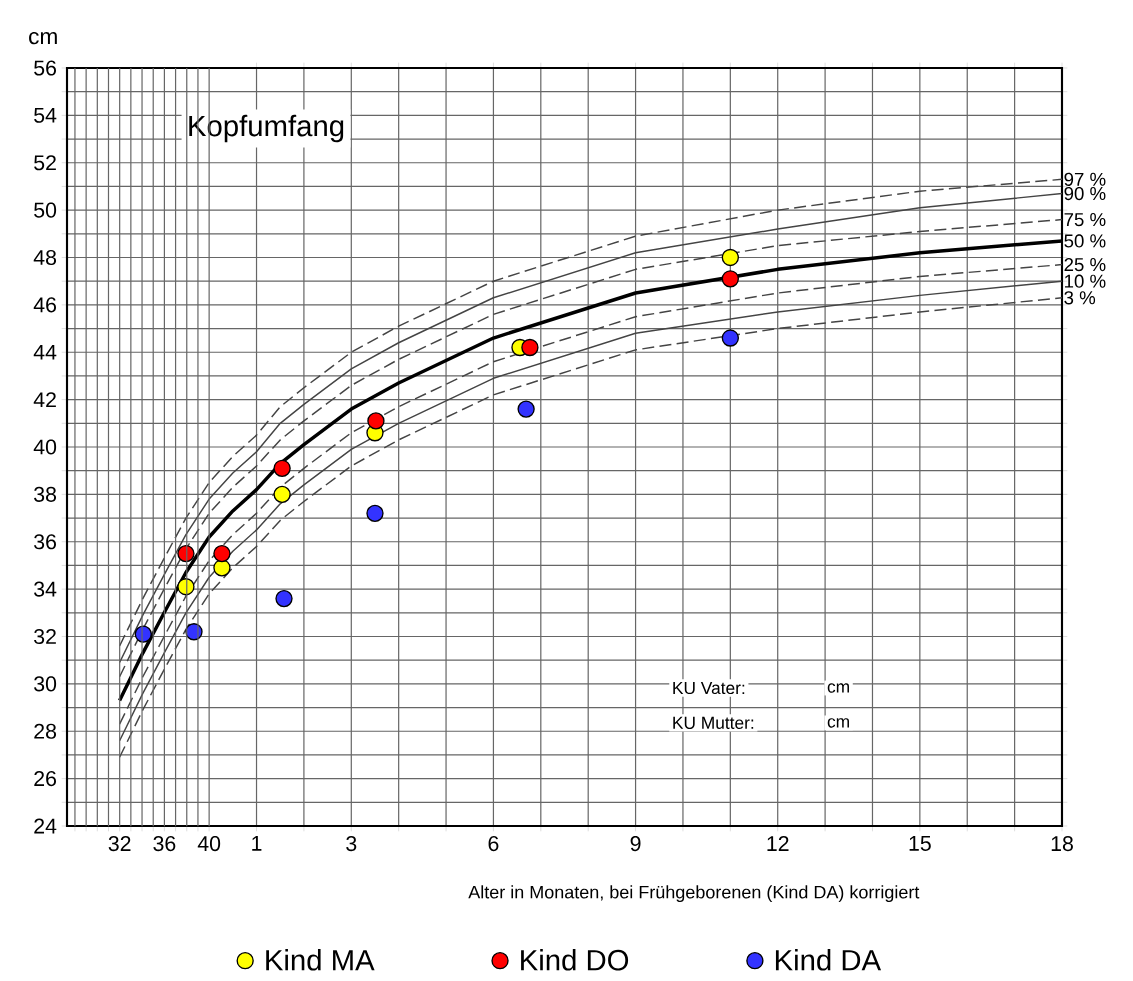 The image size is (1133, 981). I want to click on y-tick-label: 26, so click(45, 779).